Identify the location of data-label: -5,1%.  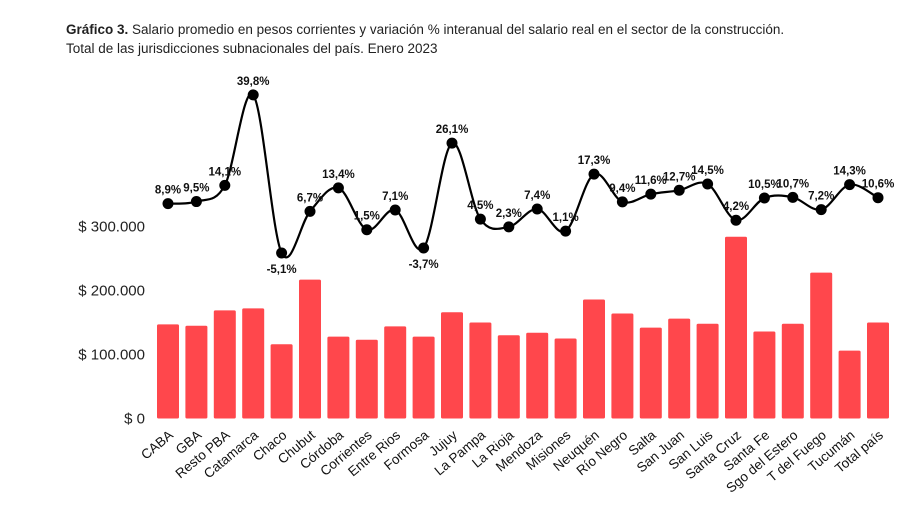
(282, 270).